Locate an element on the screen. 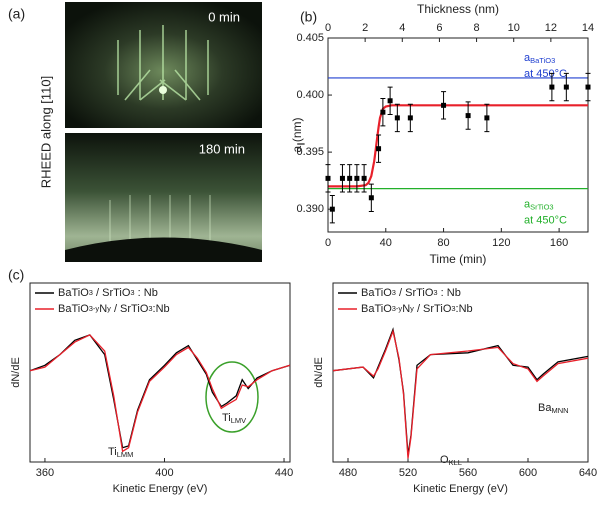  panel-label: (b) is located at coordinates (308, 17).